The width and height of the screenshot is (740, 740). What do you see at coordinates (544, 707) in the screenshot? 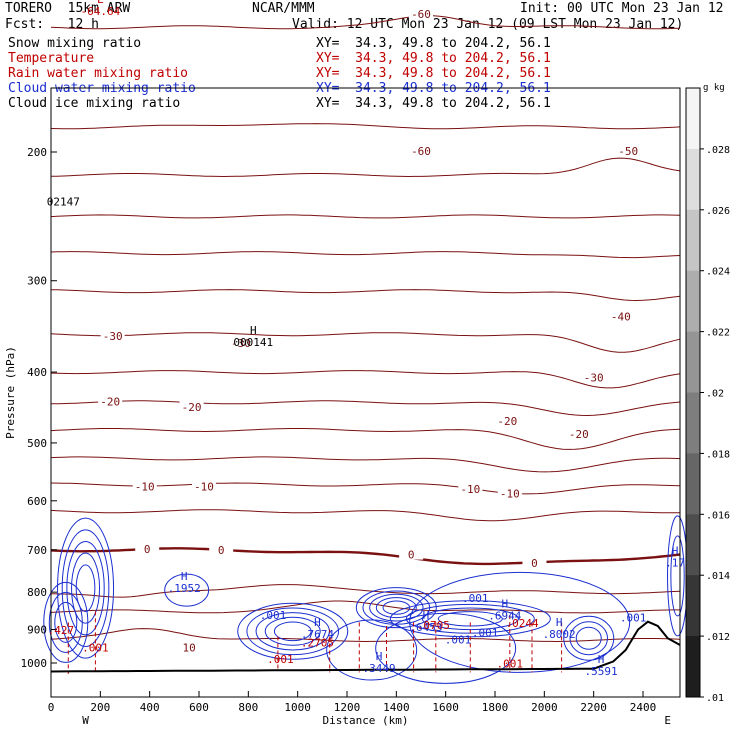
I see `x-tick-label: 2000` at bounding box center [544, 707].